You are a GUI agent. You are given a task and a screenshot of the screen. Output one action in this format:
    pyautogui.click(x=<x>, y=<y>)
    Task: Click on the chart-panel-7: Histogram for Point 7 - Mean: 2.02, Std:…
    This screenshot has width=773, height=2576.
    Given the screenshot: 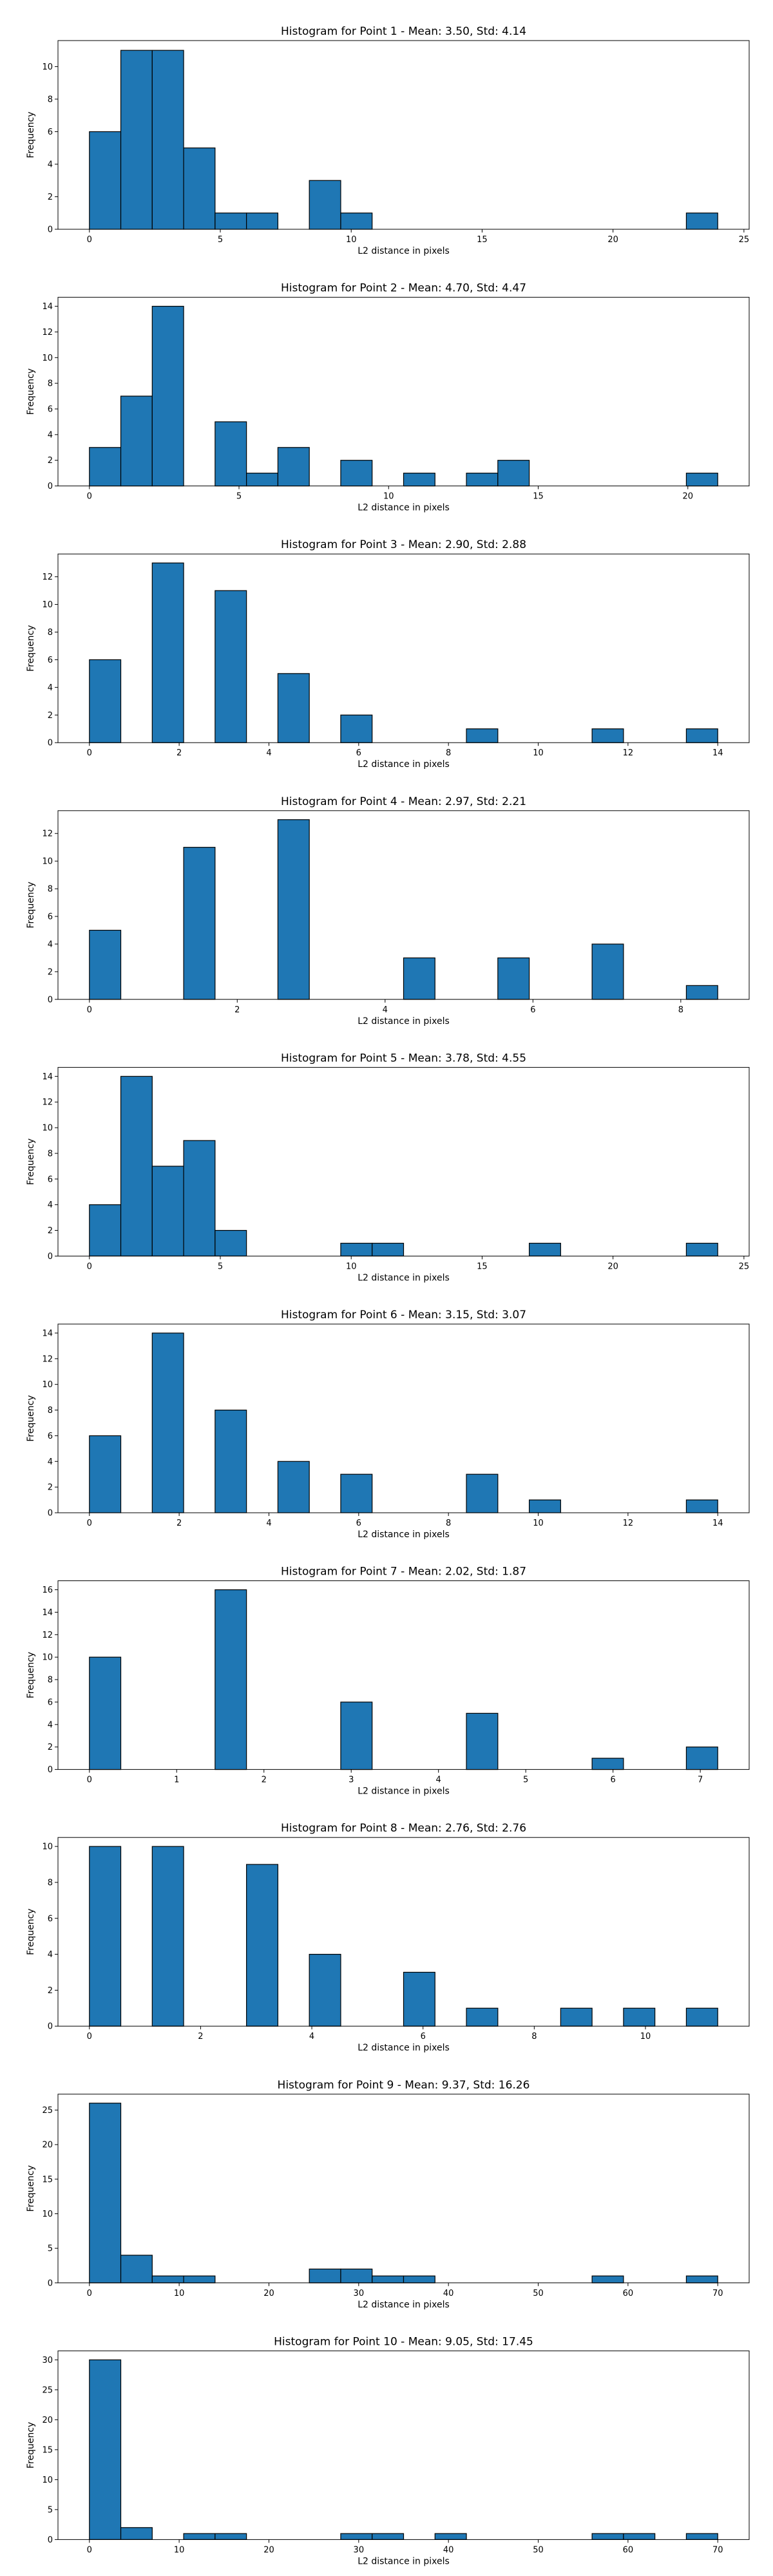 What is the action you would take?
    pyautogui.click(x=388, y=1682)
    